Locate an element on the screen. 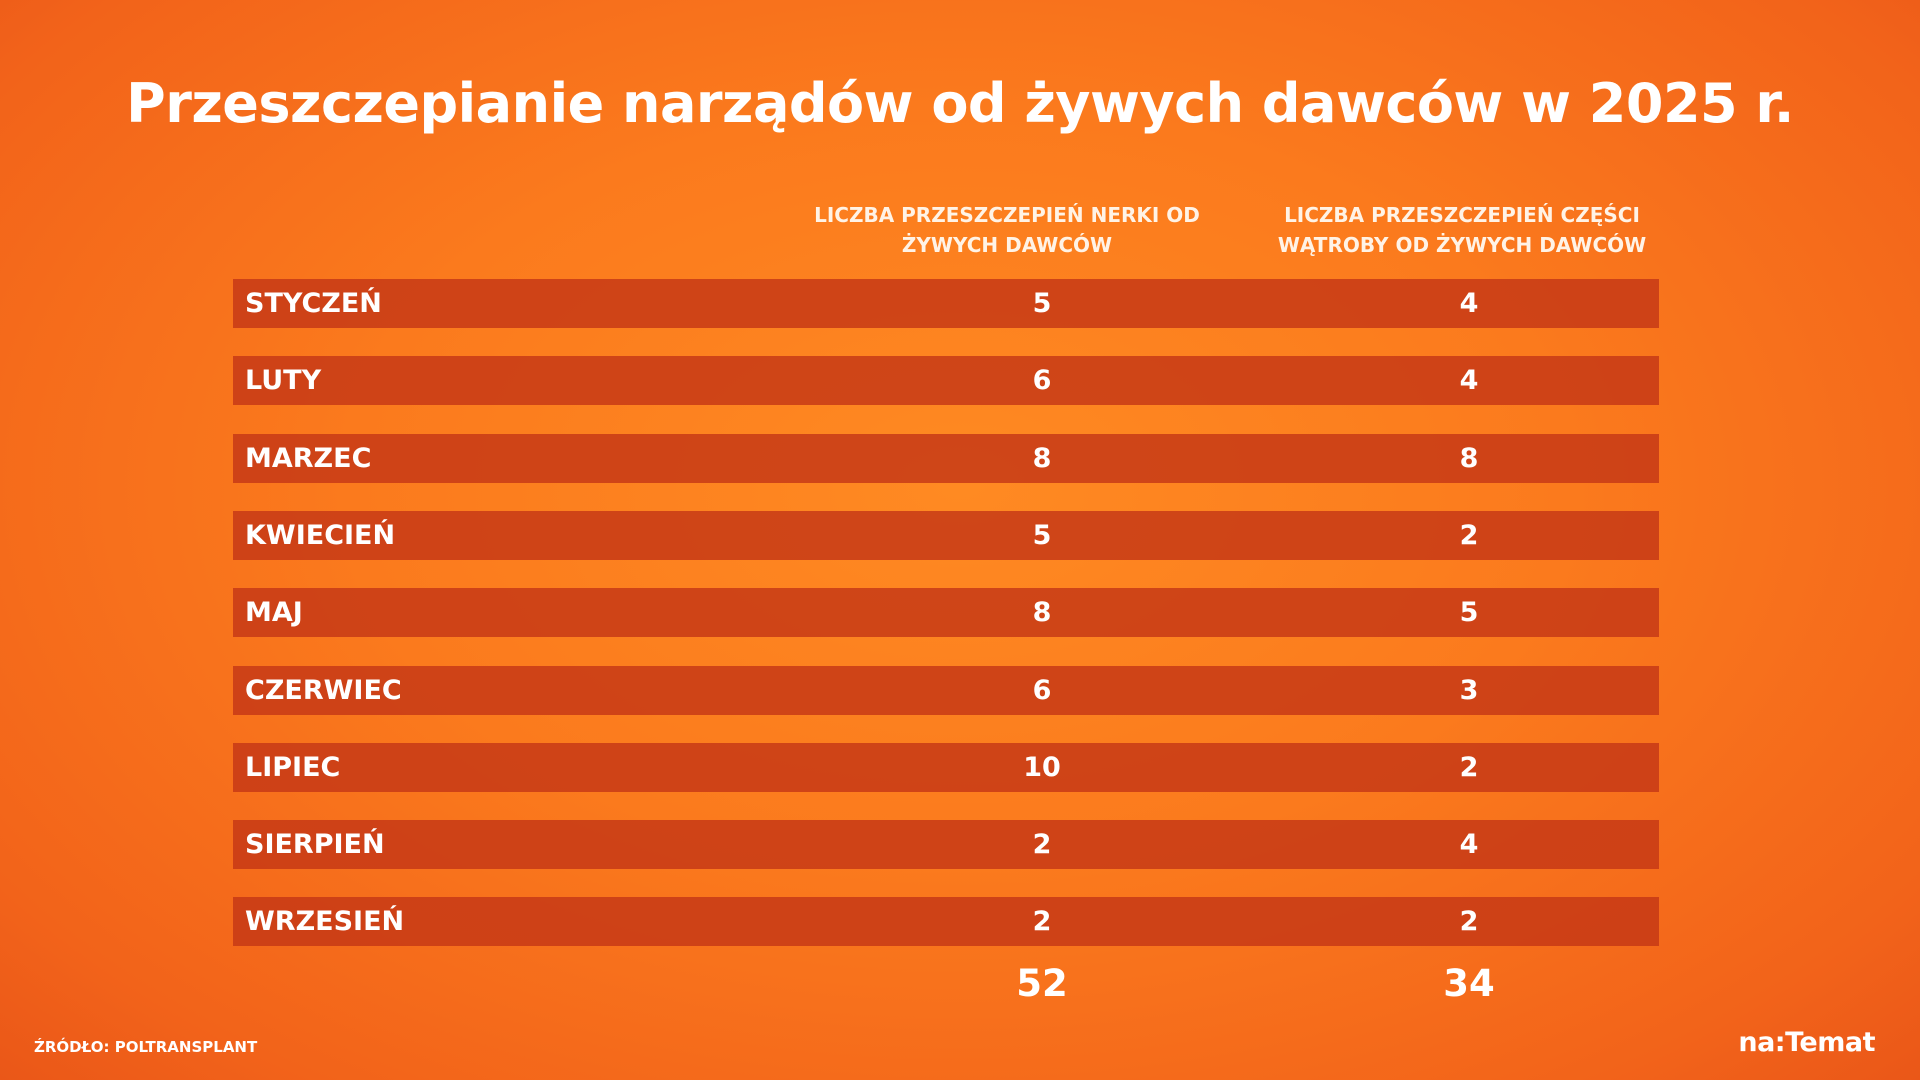 This screenshot has width=1920, height=1080. month-label: LIPIEC is located at coordinates (293, 767).